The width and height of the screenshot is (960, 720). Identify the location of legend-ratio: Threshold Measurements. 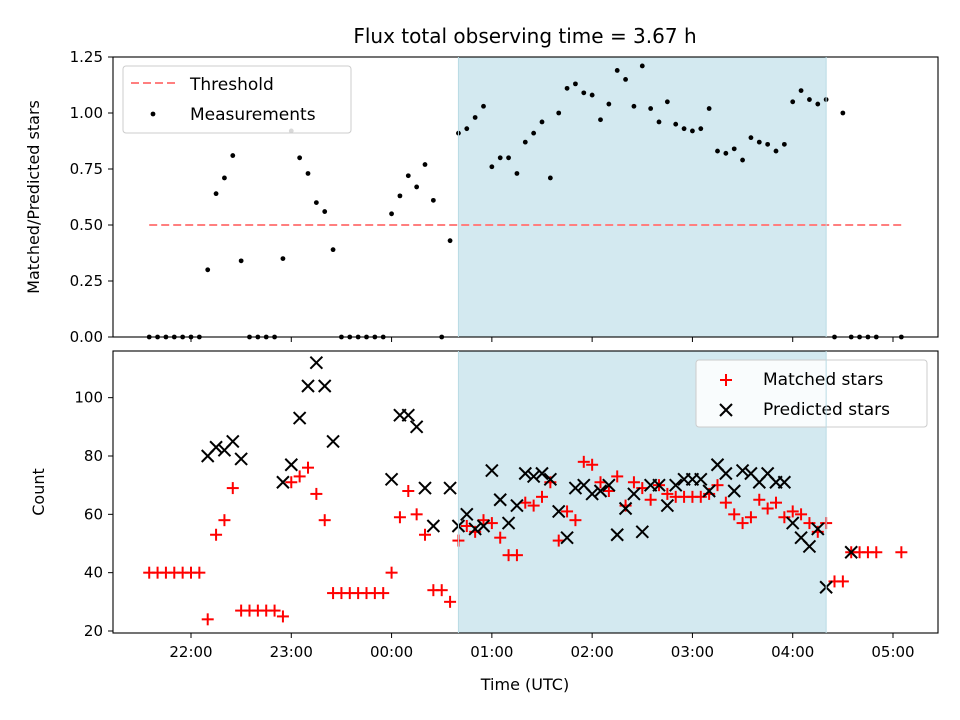
(237, 99).